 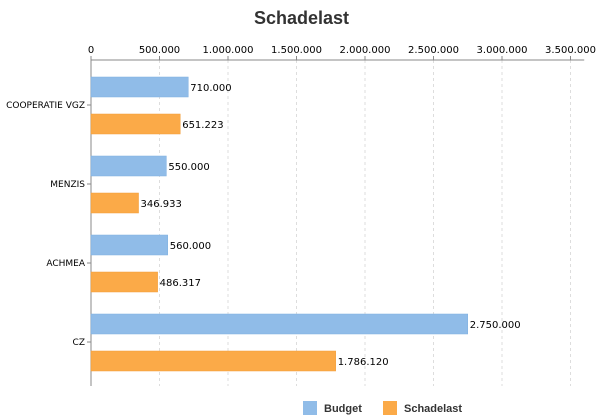 What do you see at coordinates (570, 50) in the screenshot?
I see `x-tick-label: 3.500.000` at bounding box center [570, 50].